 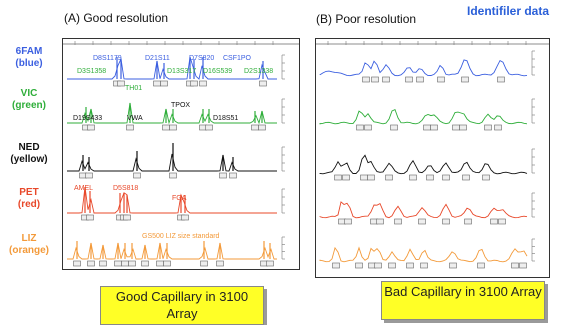 I want to click on locus-label: D7S820, so click(x=201, y=58).